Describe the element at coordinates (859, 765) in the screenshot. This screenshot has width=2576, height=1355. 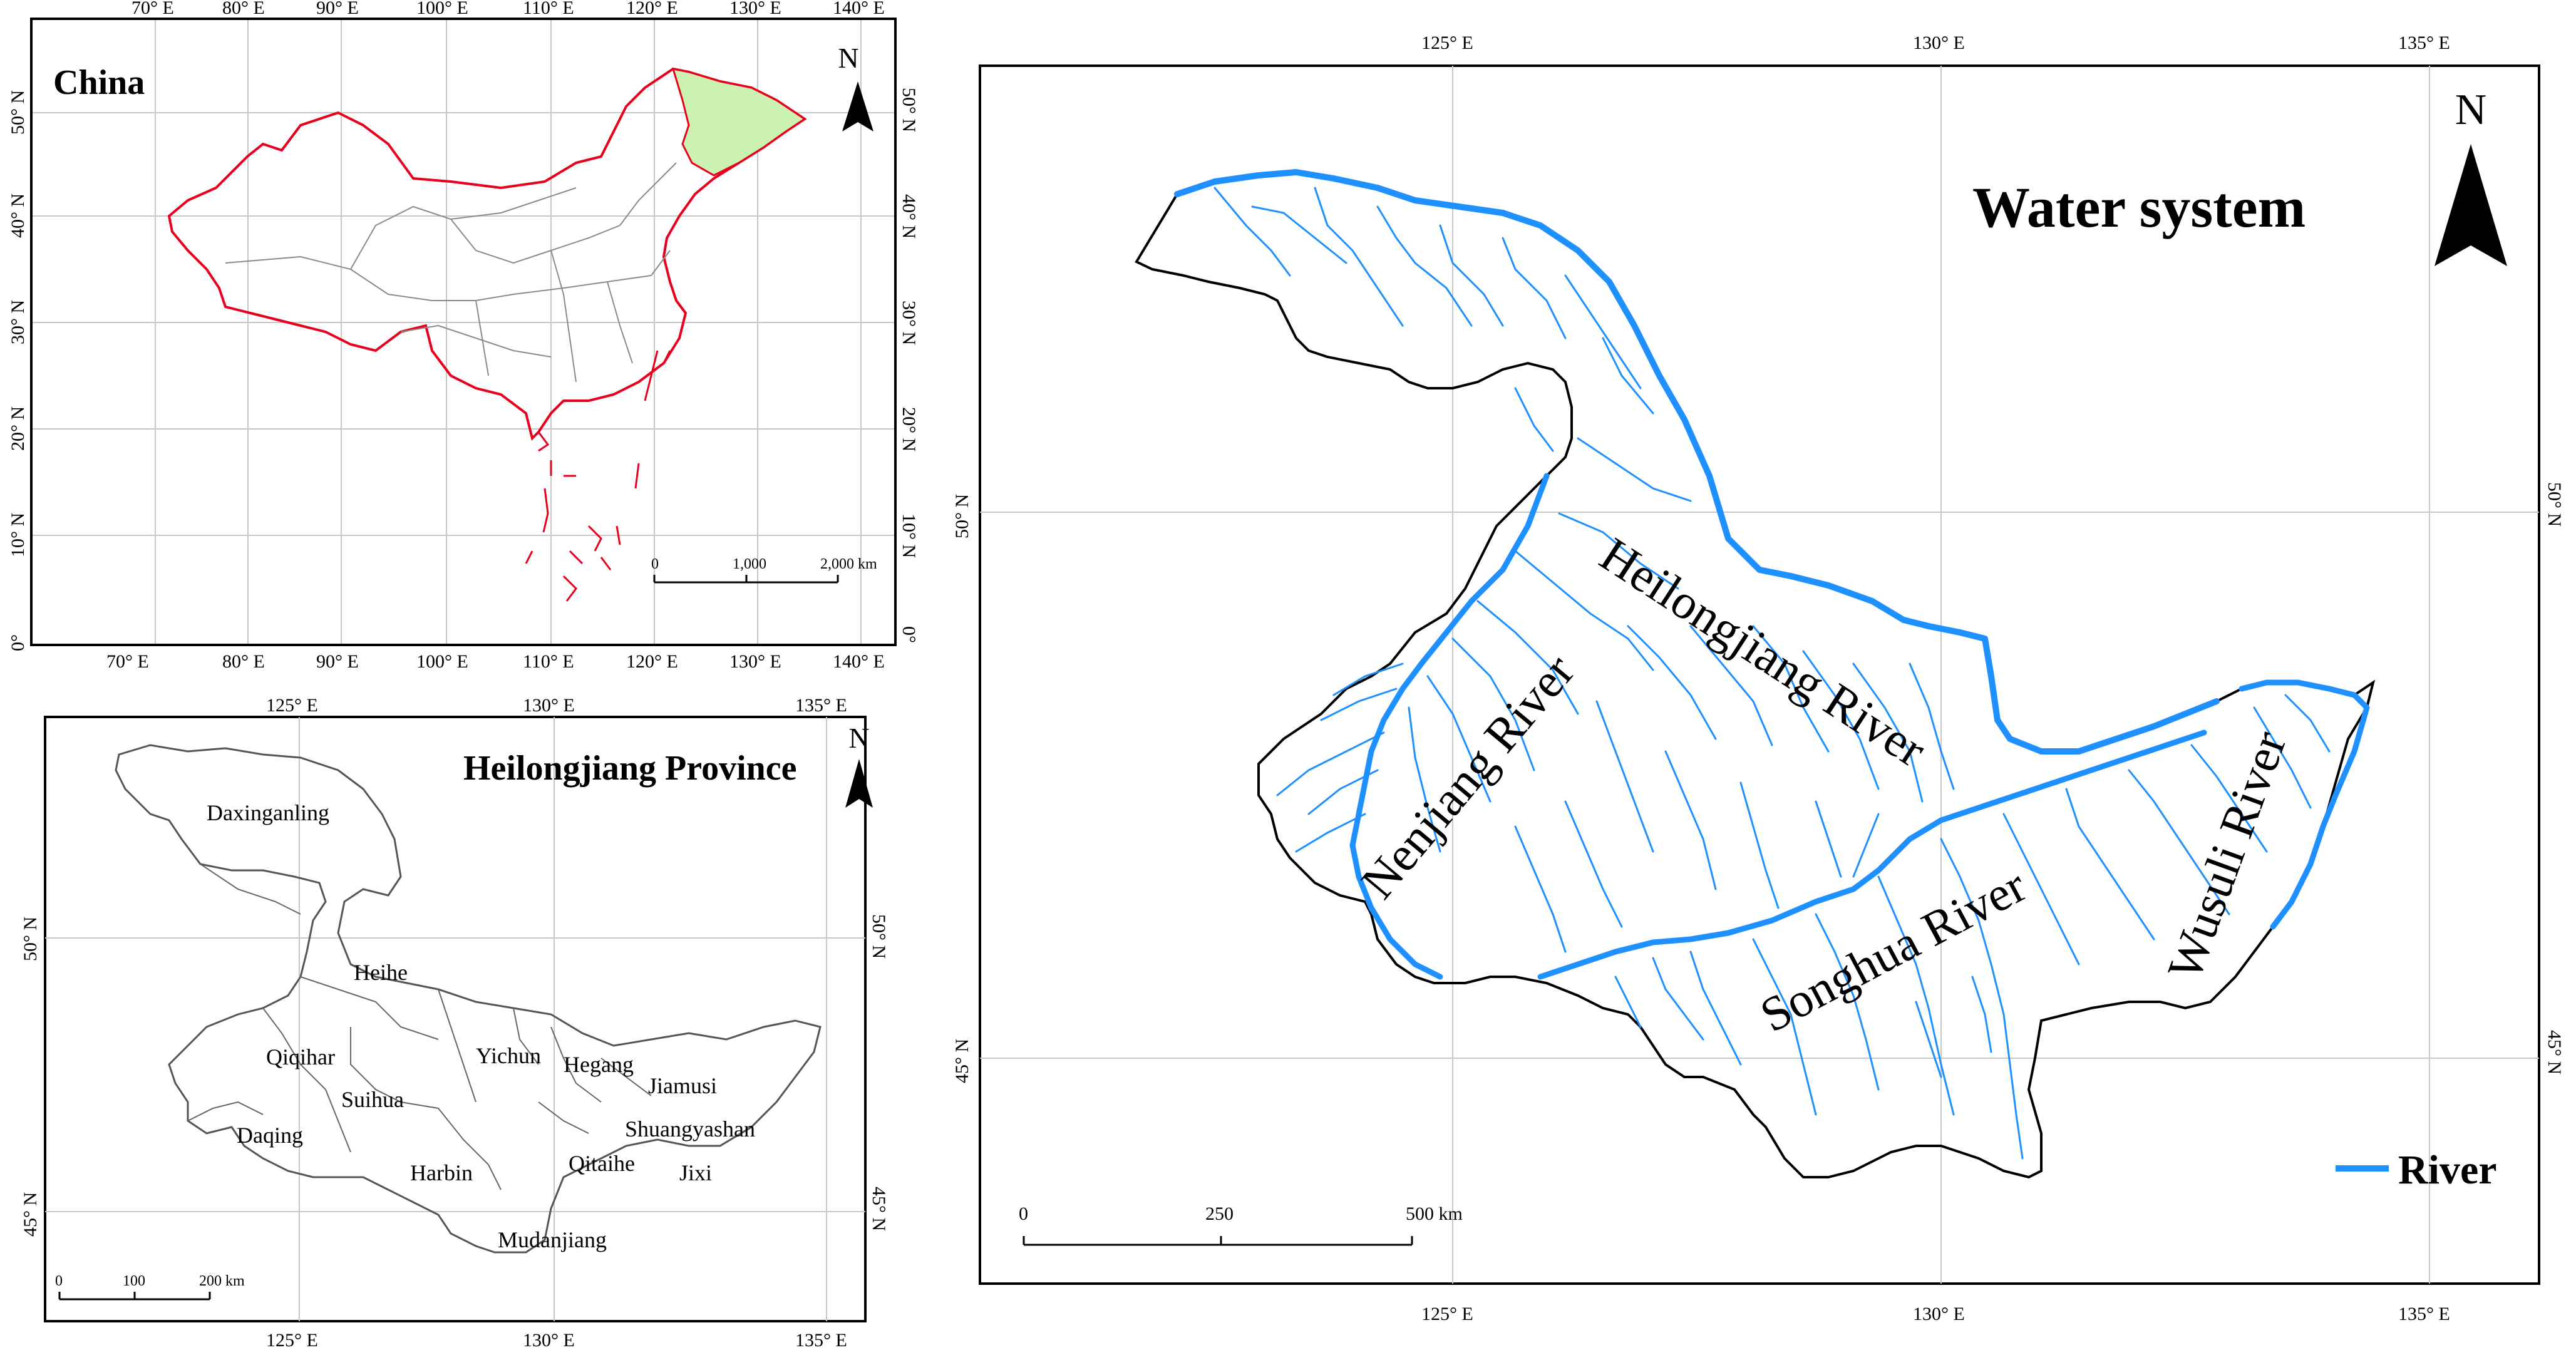
I see `heilongjiang-north-arrow: N` at that location.